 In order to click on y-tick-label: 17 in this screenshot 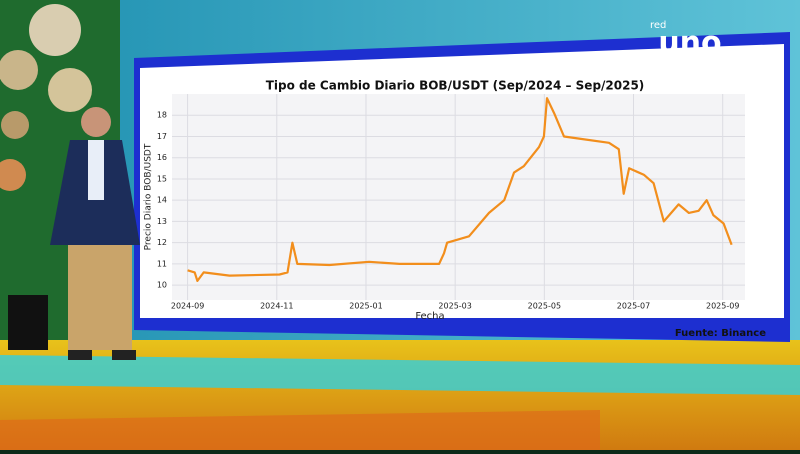, I will do `click(162, 136)`.